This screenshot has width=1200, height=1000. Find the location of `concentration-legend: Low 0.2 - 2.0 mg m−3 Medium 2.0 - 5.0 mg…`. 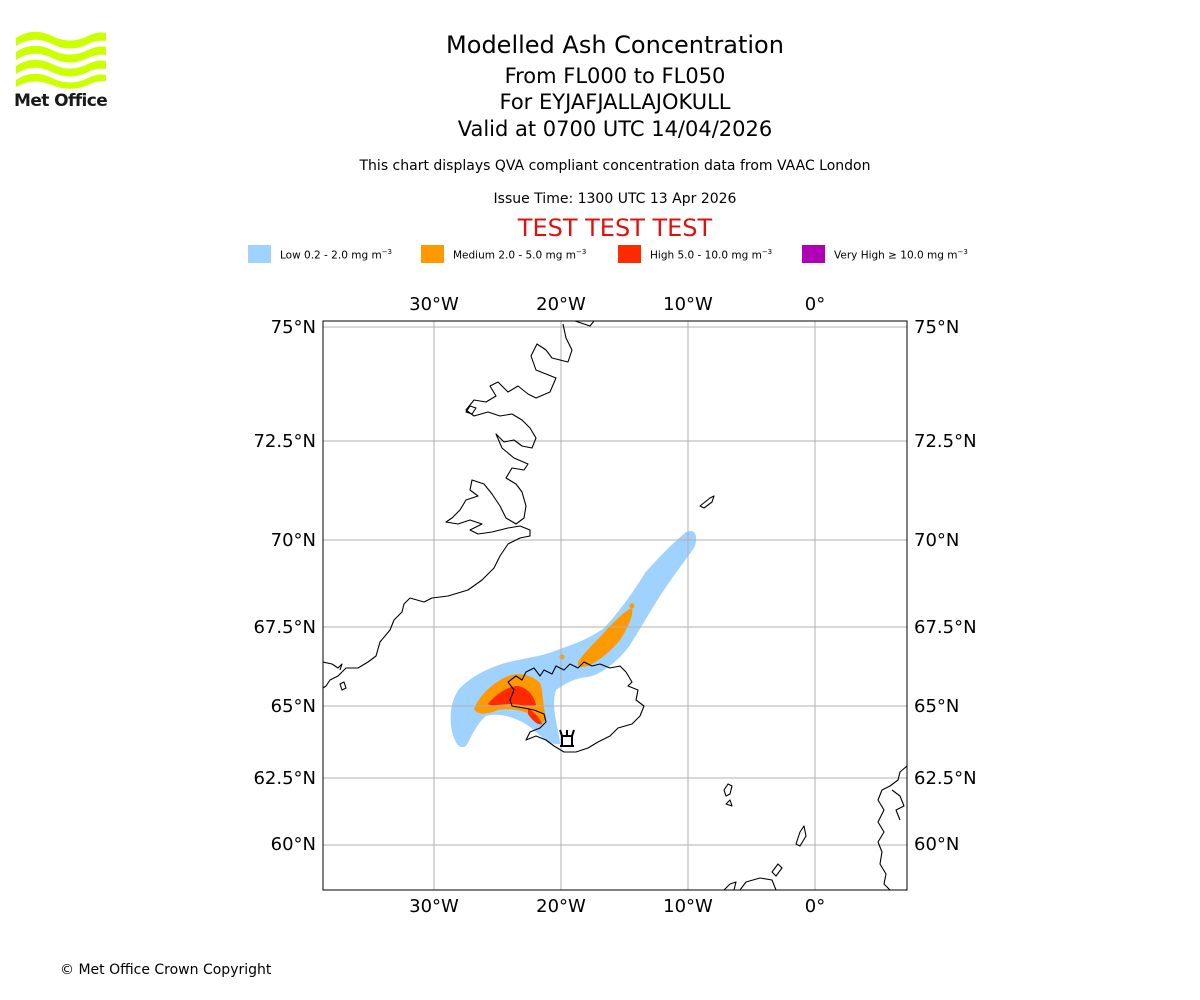

concentration-legend: Low 0.2 - 2.0 mg m−3 Medium 2.0 - 5.0 mg… is located at coordinates (600, 254).